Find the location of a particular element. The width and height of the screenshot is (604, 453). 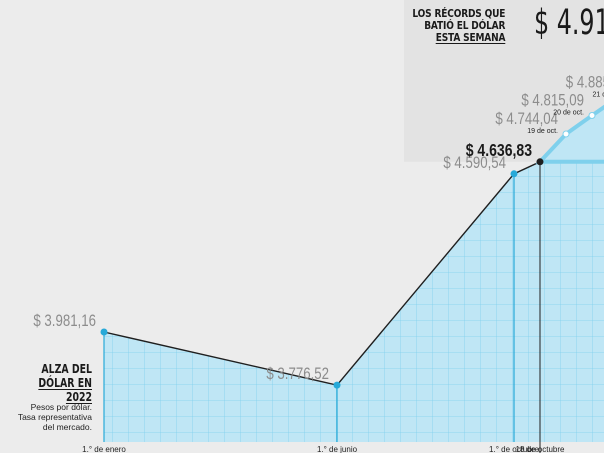

value-label-4: $ 4.744,04 is located at coordinates (526, 118).